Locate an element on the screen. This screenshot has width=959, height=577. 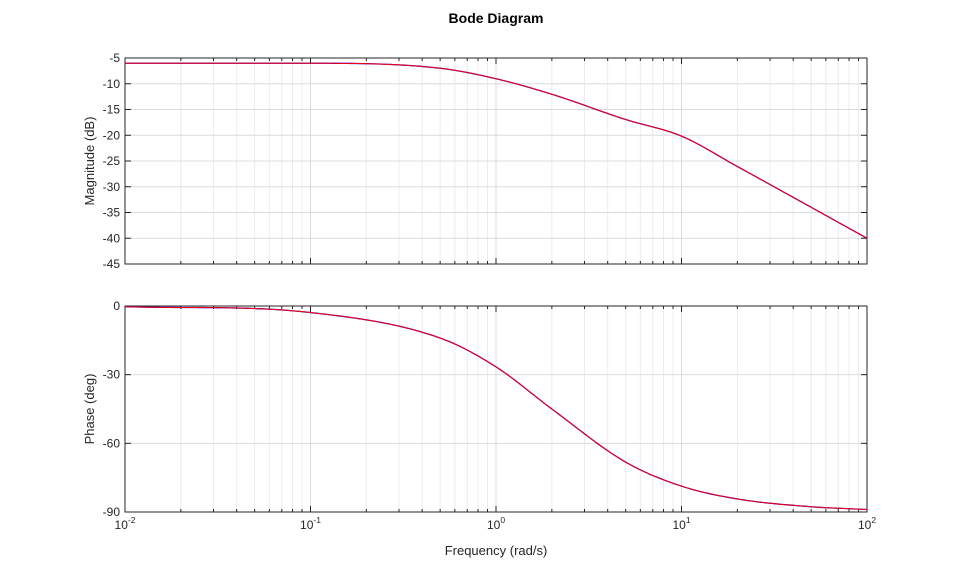
x-tick-label: 10² is located at coordinates (867, 523).